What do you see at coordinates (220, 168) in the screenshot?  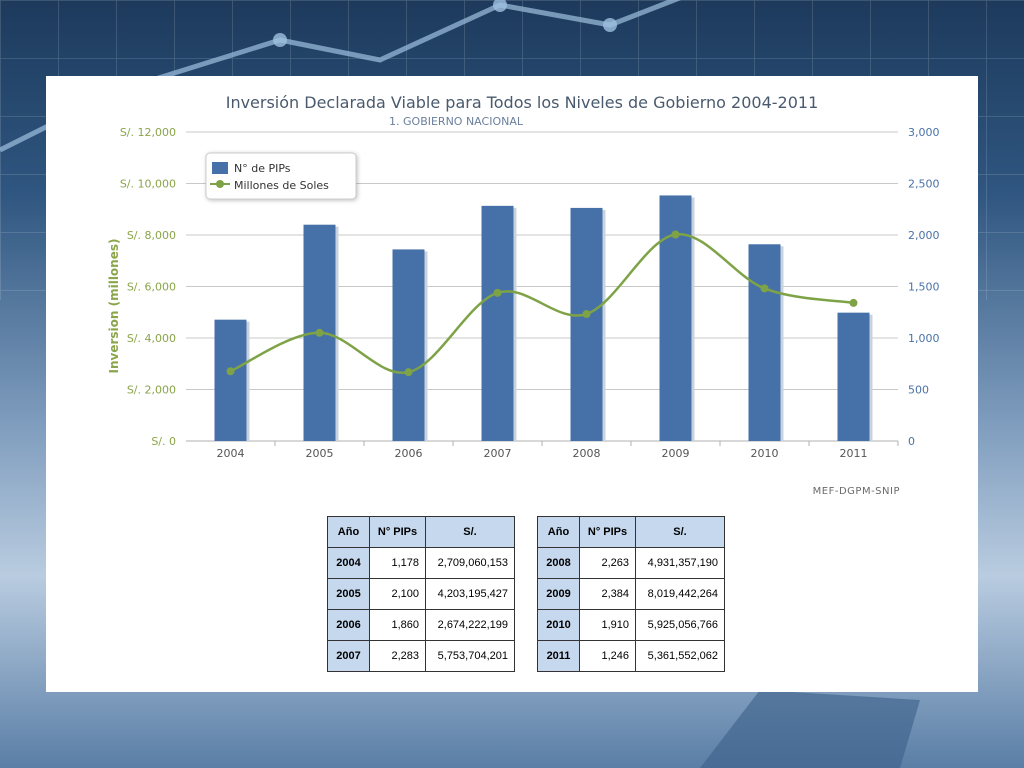 I see `legend-bar-swatch` at bounding box center [220, 168].